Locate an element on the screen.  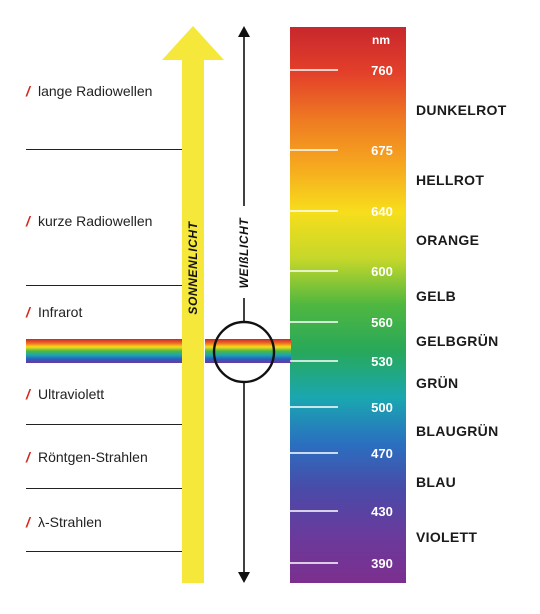
whitelight-arrowhead-down is located at coordinates (244, 577).